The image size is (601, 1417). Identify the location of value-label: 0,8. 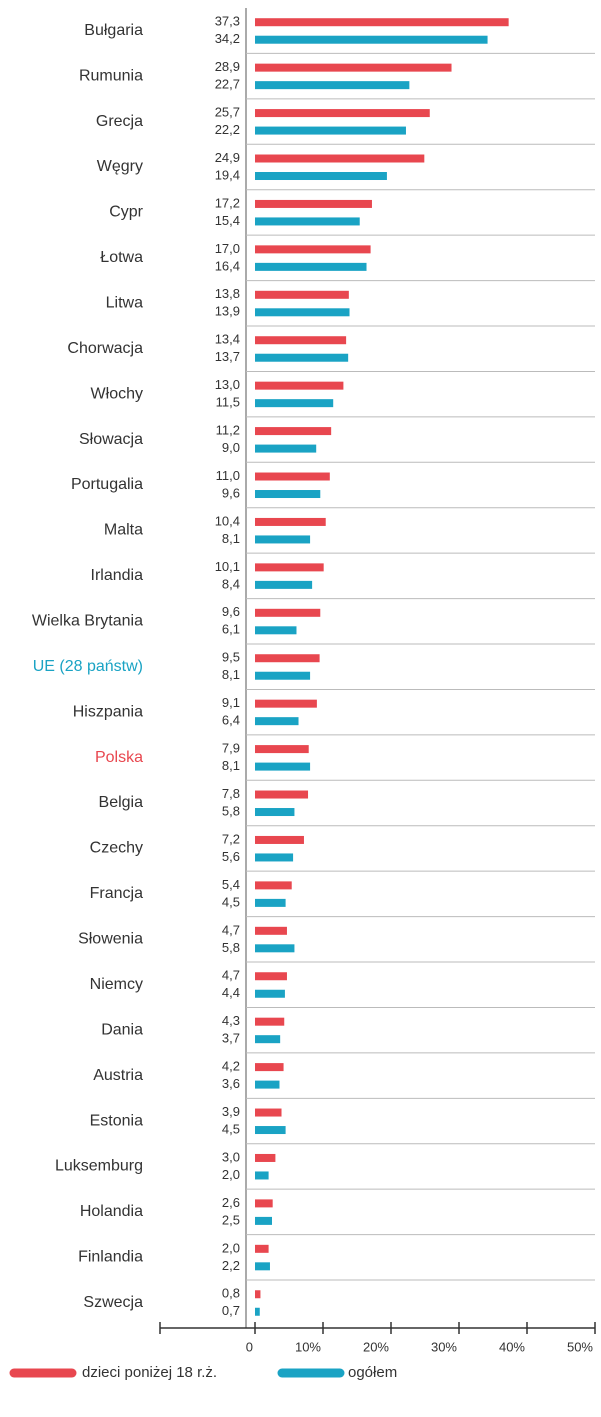
(231, 1293).